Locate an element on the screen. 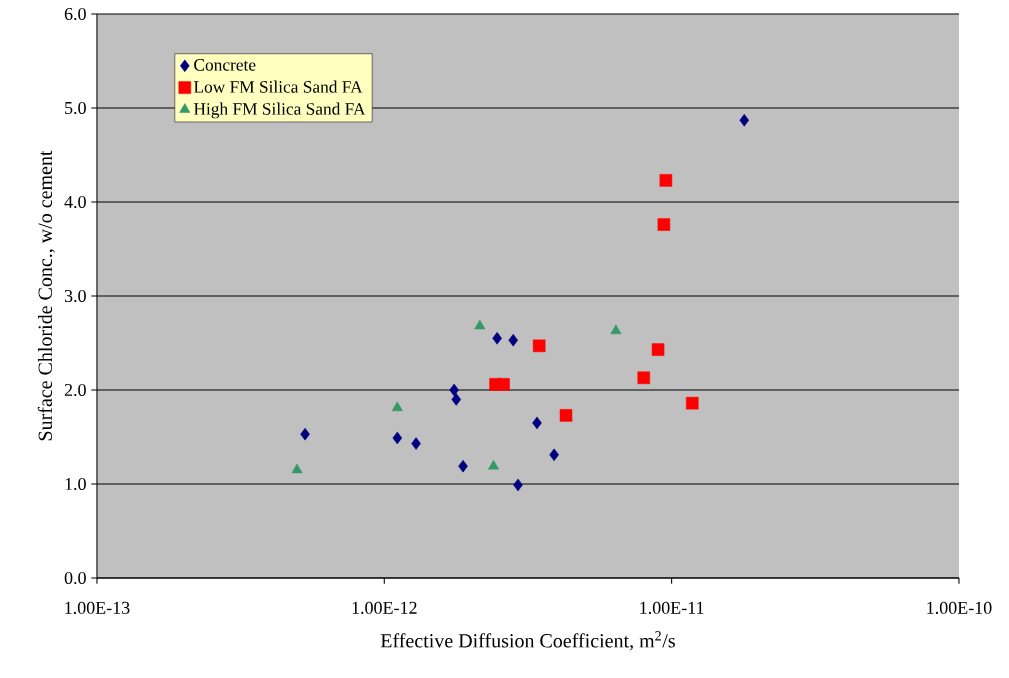  y-tick-label: 5.0 is located at coordinates (75, 108).